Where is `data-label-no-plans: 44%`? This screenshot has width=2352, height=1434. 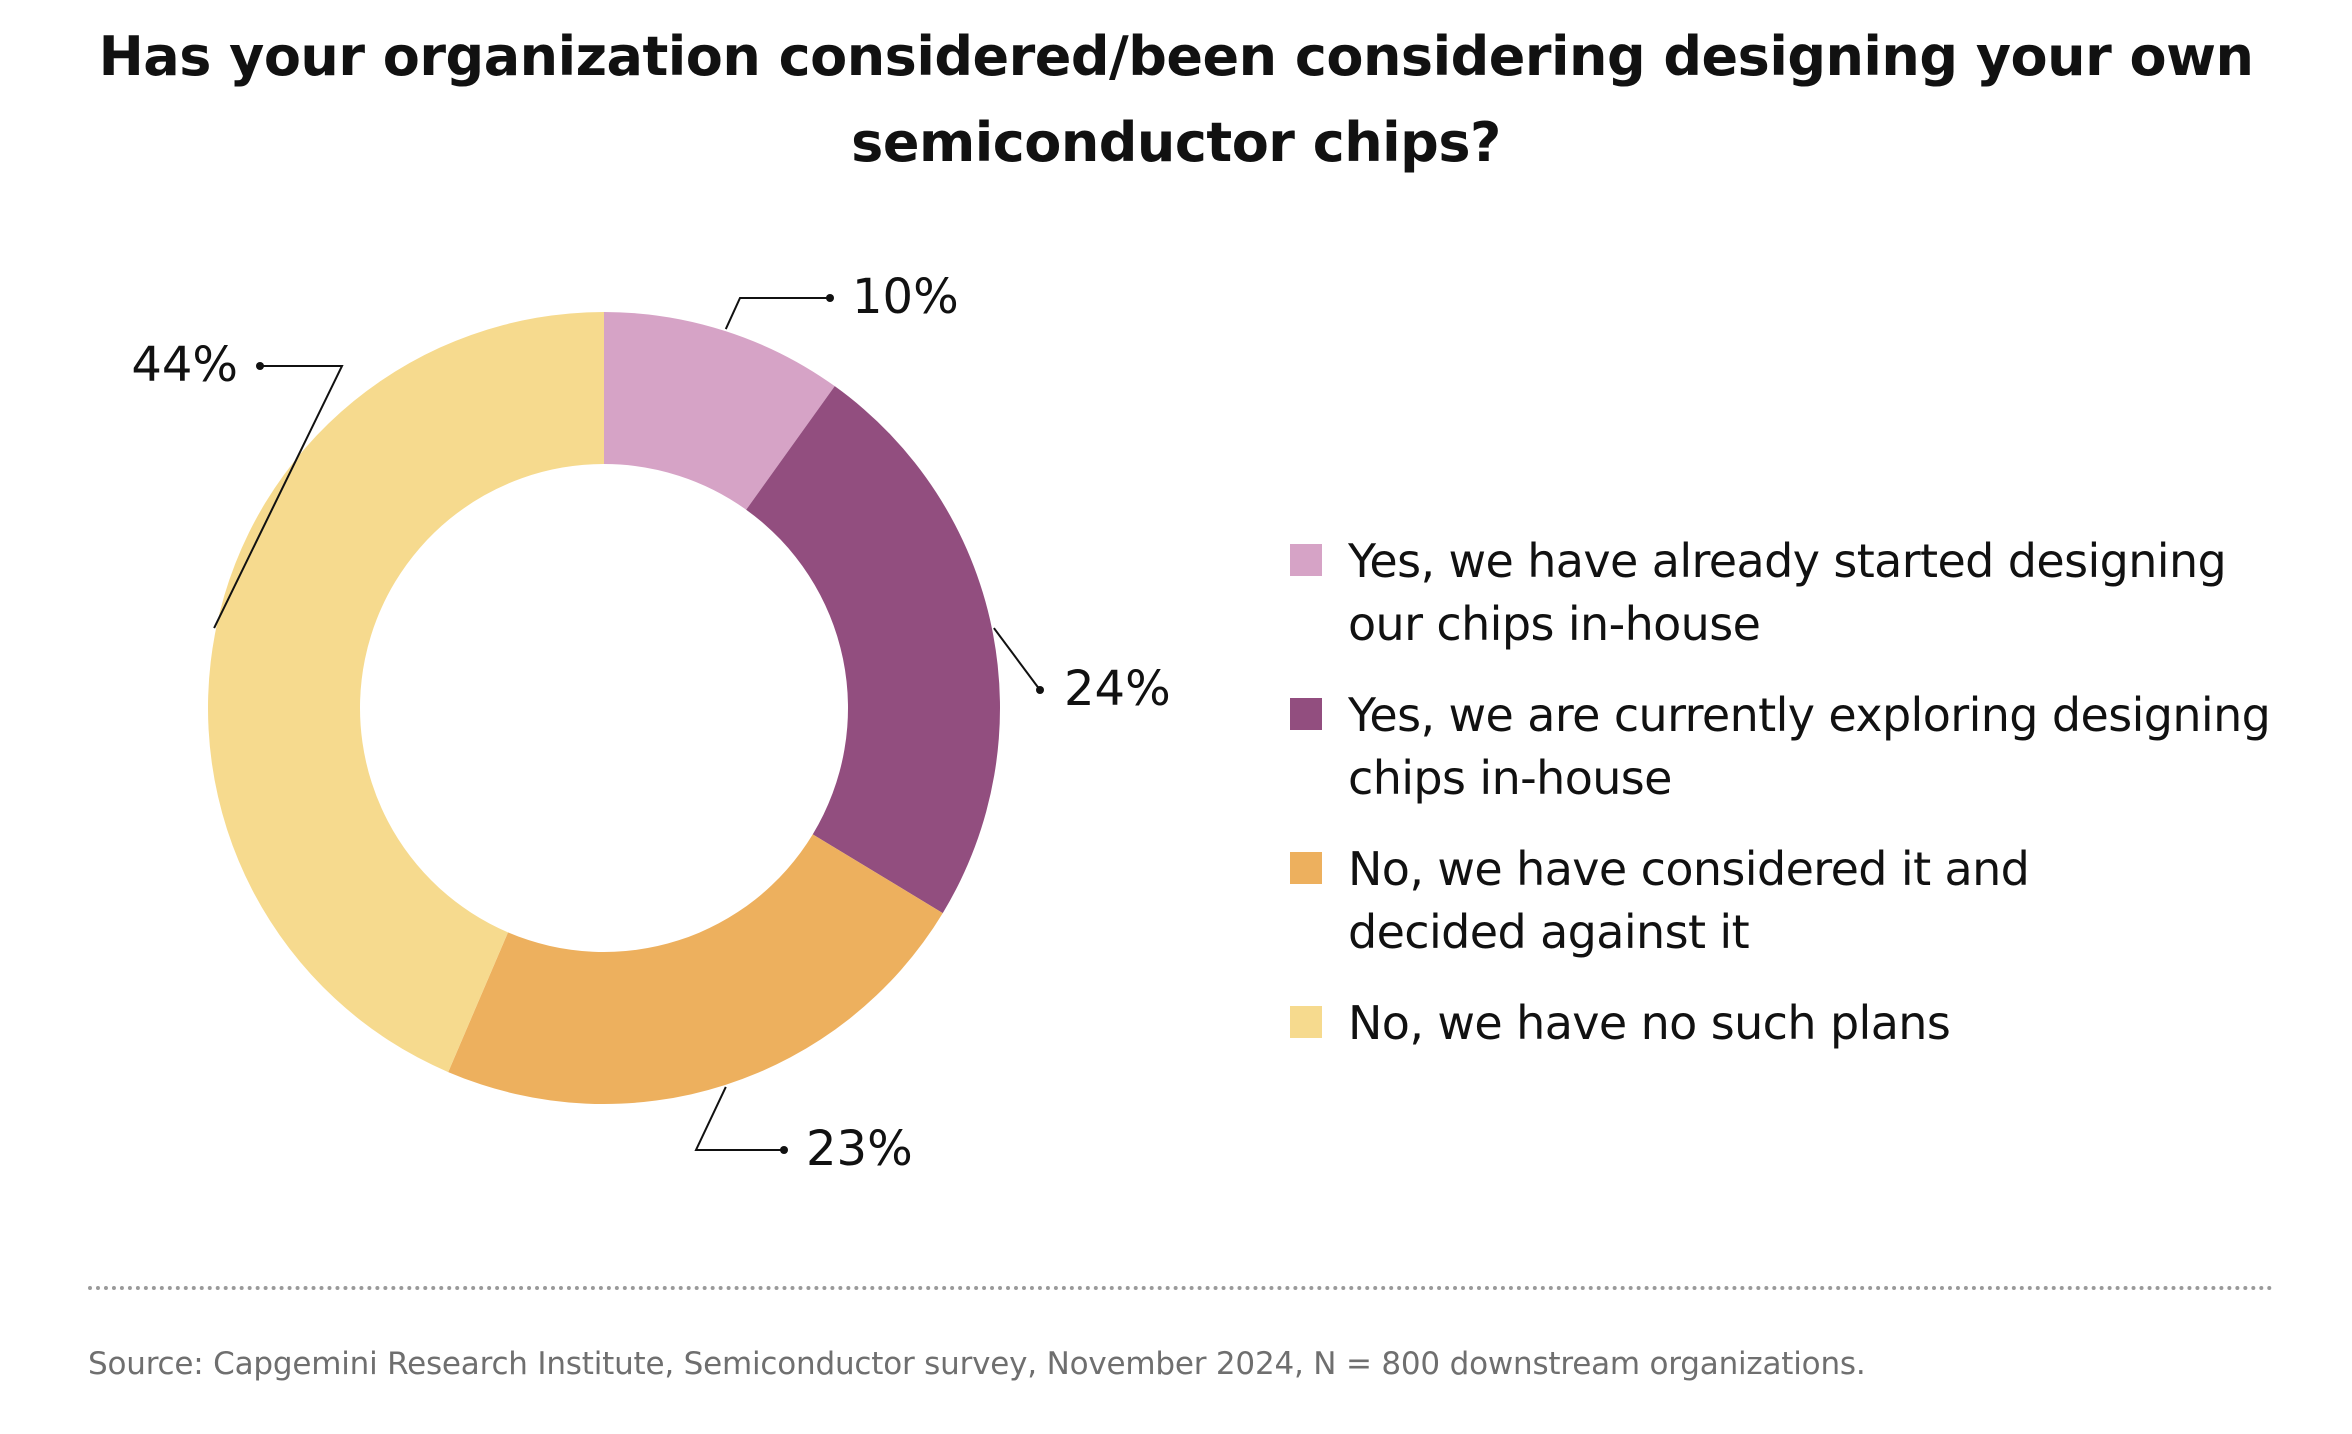 data-label-no-plans: 44% is located at coordinates (184, 365).